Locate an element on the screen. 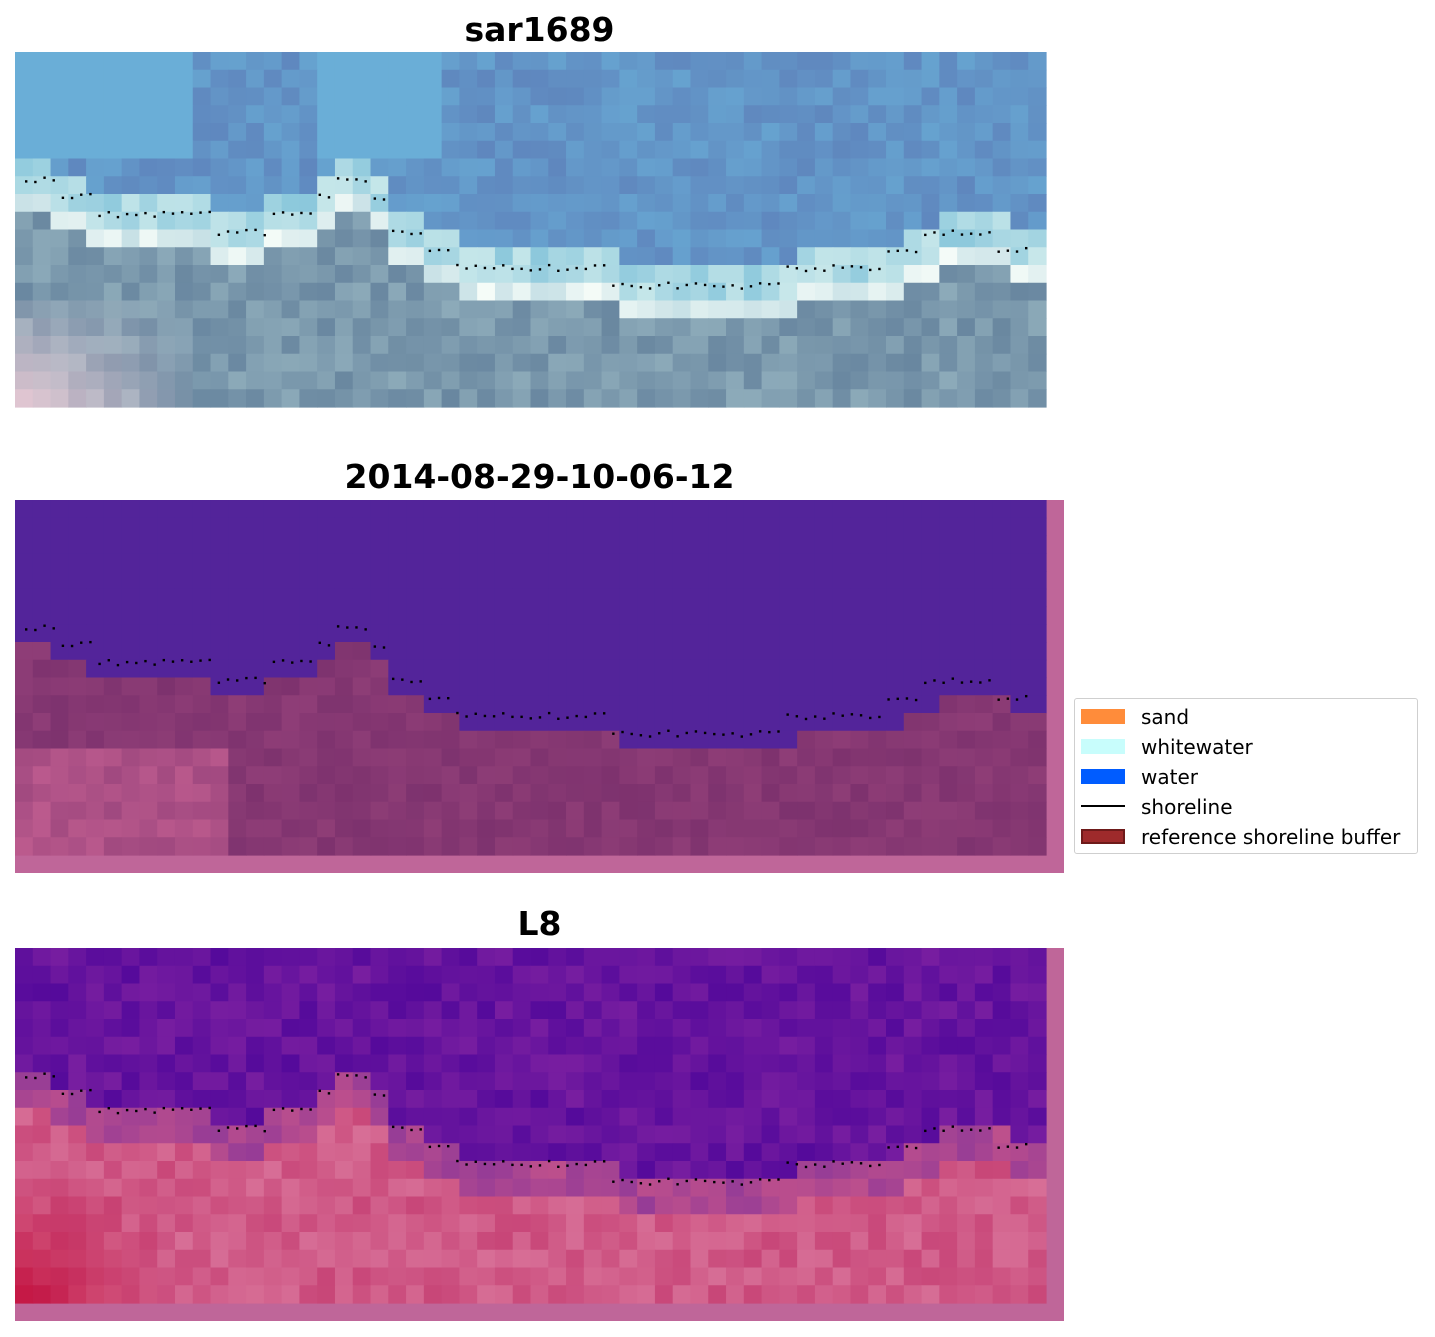 The width and height of the screenshot is (1435, 1337). legend-label: water is located at coordinates (1169, 777).